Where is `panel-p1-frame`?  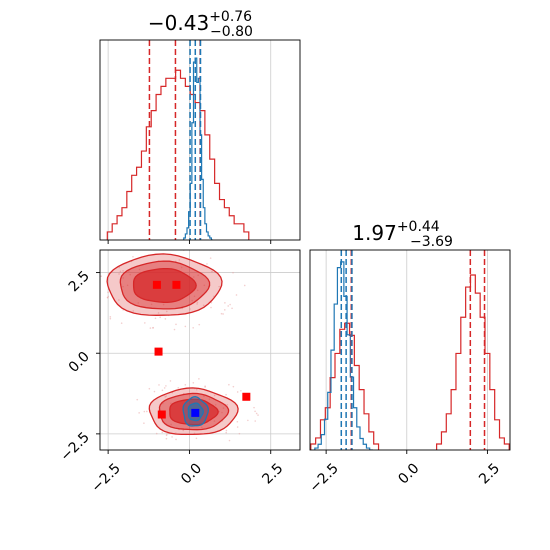
panel-p1-frame is located at coordinates (410, 350).